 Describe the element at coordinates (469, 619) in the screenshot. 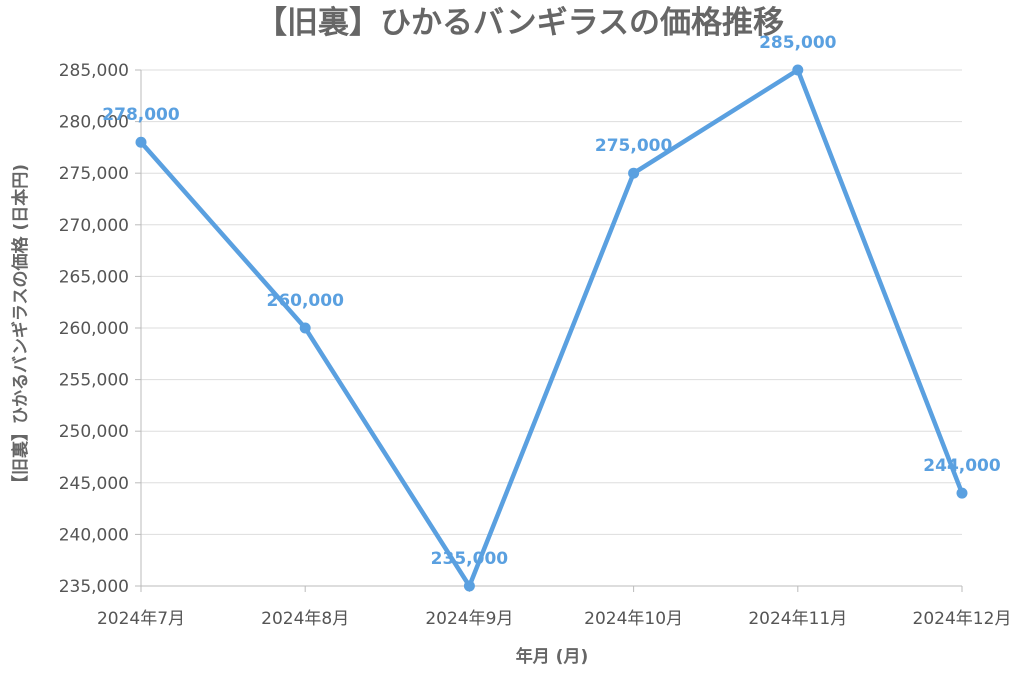

I see `x-tick-label: 2024年9月` at that location.